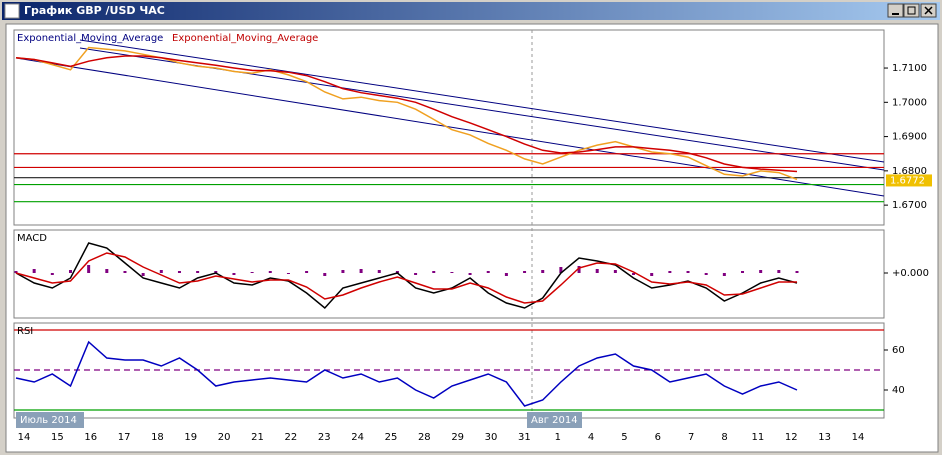 This screenshot has width=942, height=455. I want to click on x-tick-label: 15, so click(57, 437).